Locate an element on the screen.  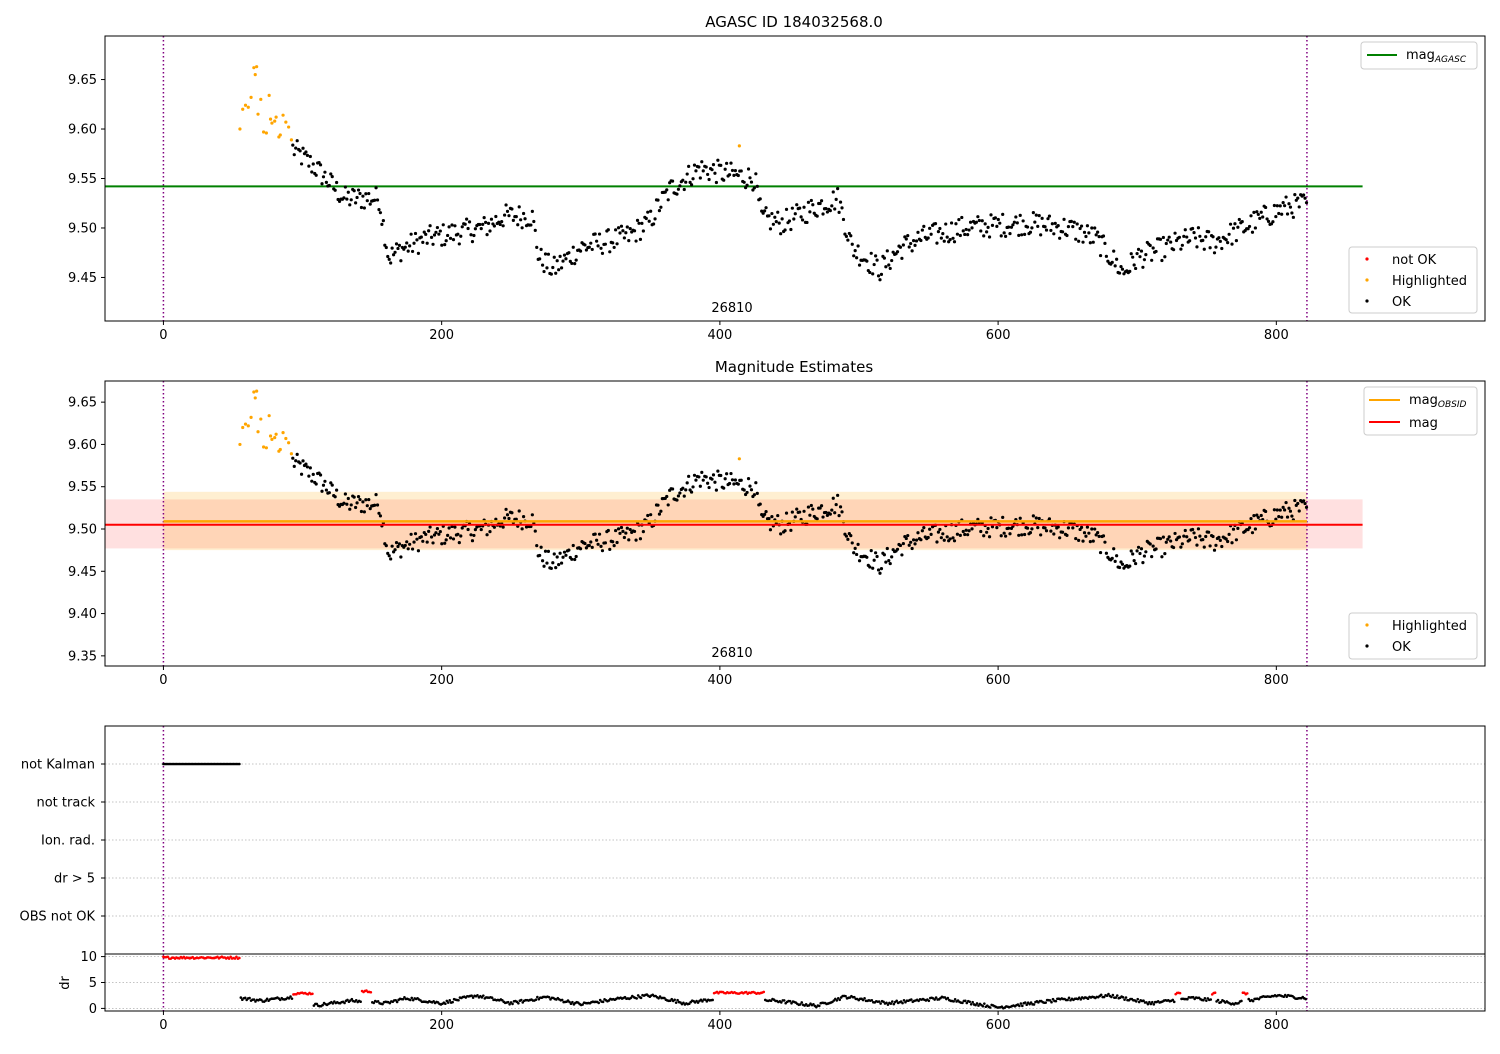
x-tick-label: 200 is located at coordinates (441, 1025).